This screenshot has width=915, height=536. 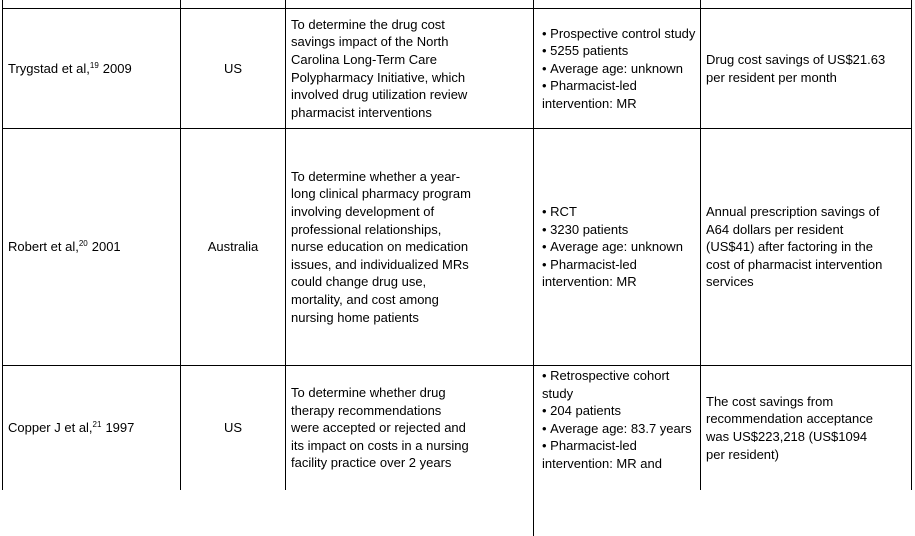 I want to click on year: 2009, so click(x=117, y=68).